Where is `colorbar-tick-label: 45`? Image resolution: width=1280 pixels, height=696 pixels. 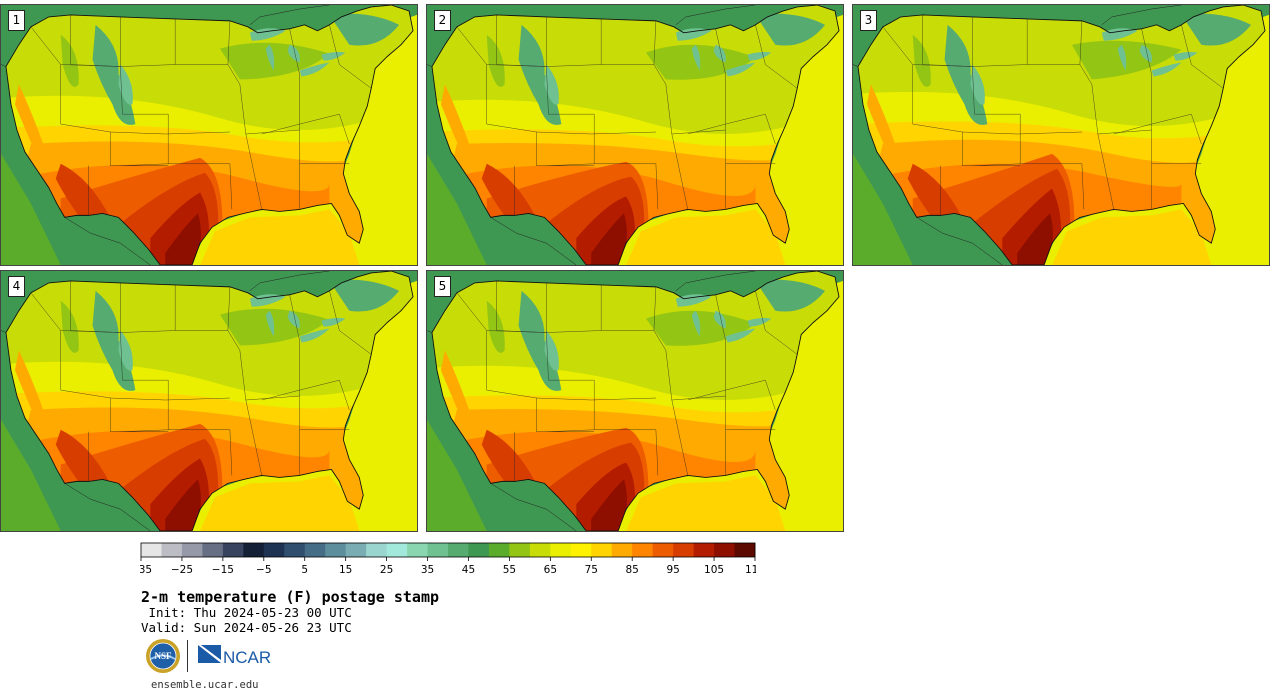
colorbar-tick-label: 45 is located at coordinates (468, 570).